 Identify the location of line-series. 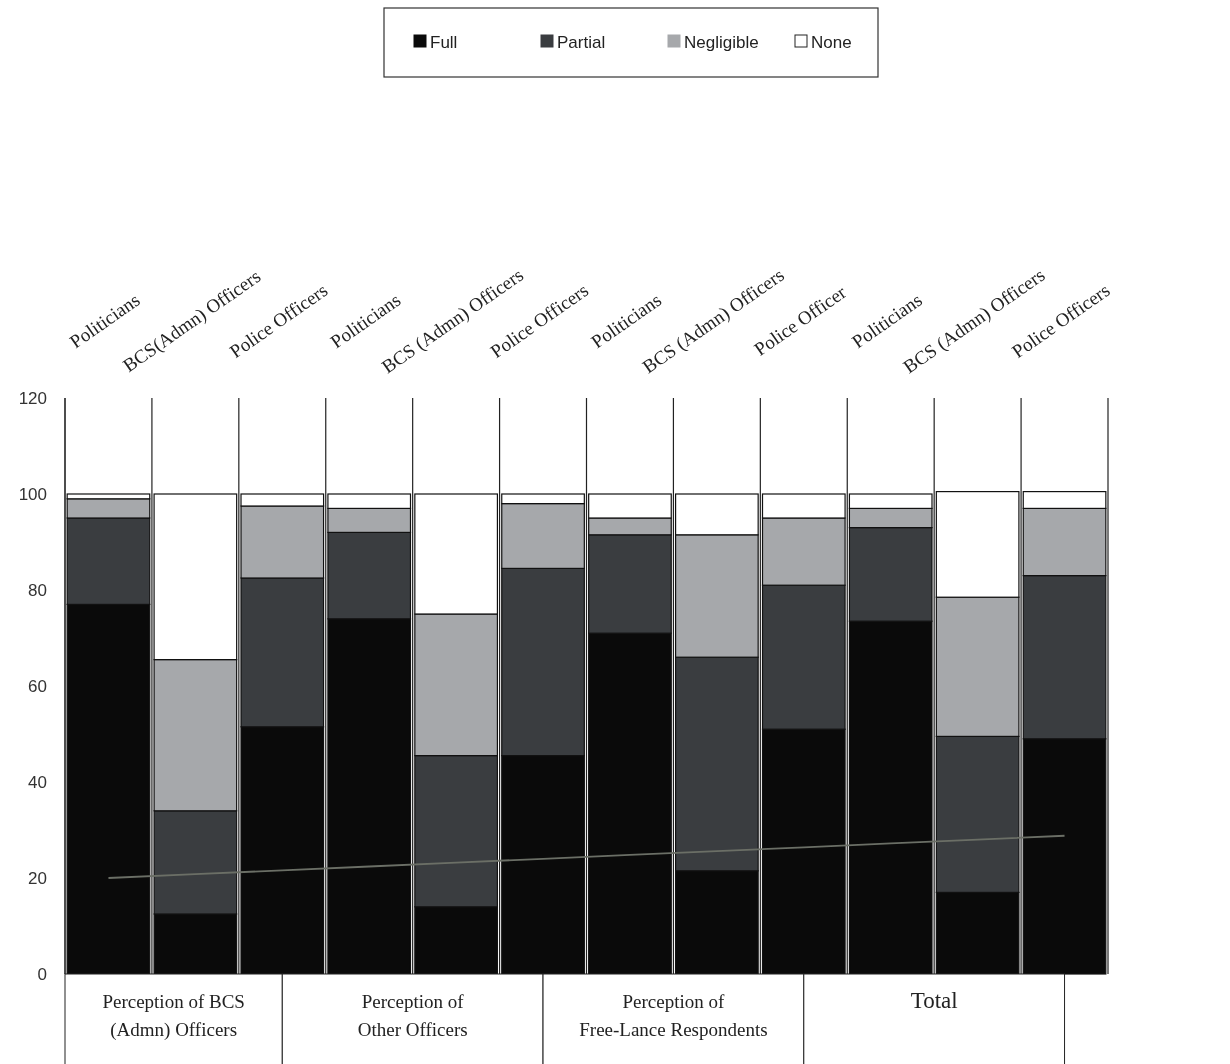
(586, 856).